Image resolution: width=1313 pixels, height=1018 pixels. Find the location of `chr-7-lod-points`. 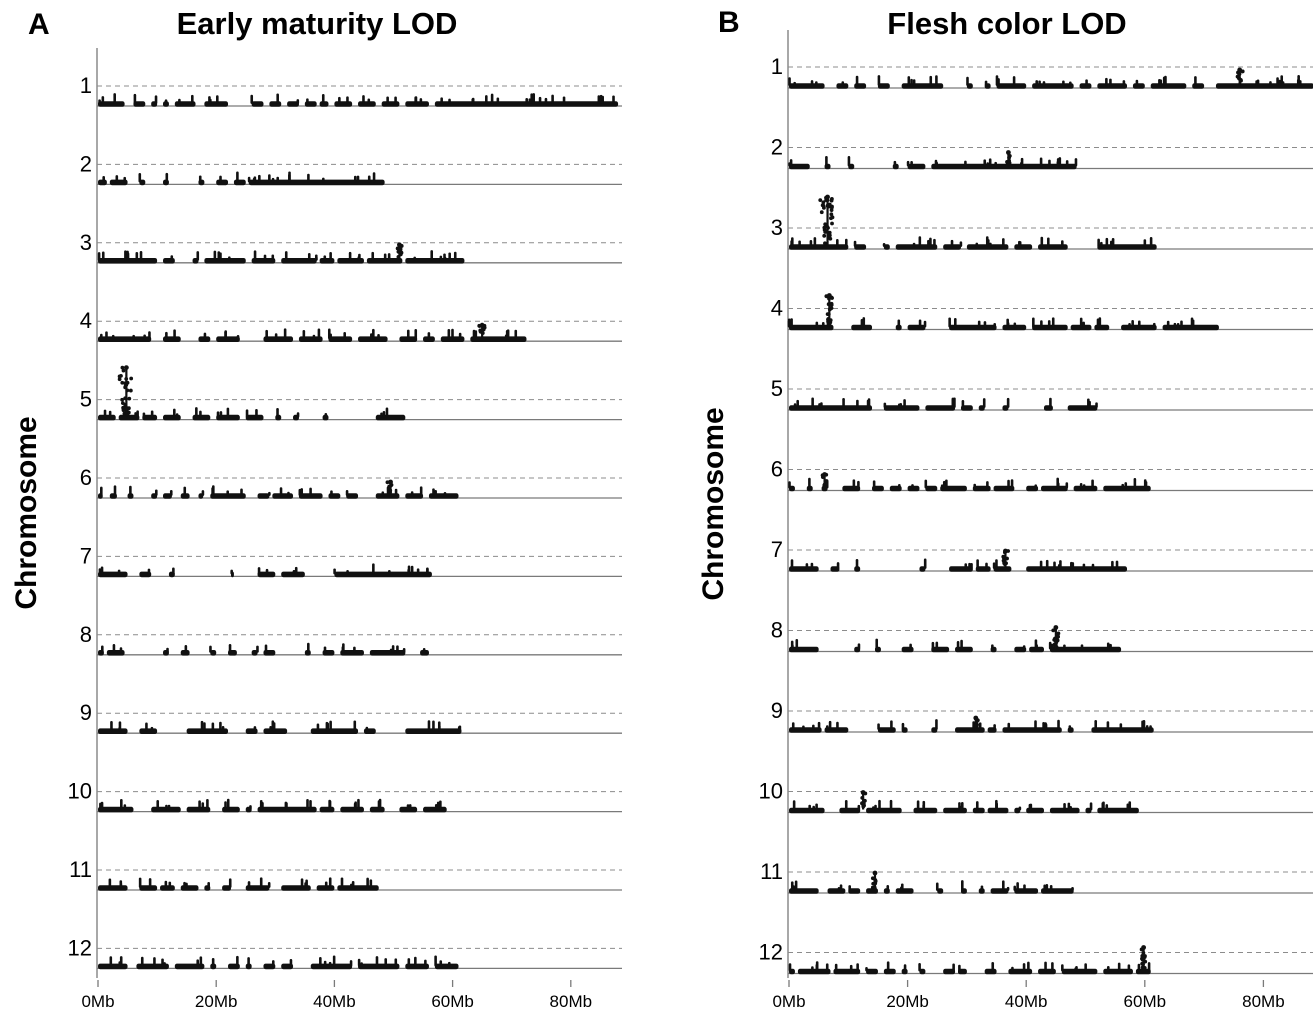

chr-7-lod-points is located at coordinates (958, 560).